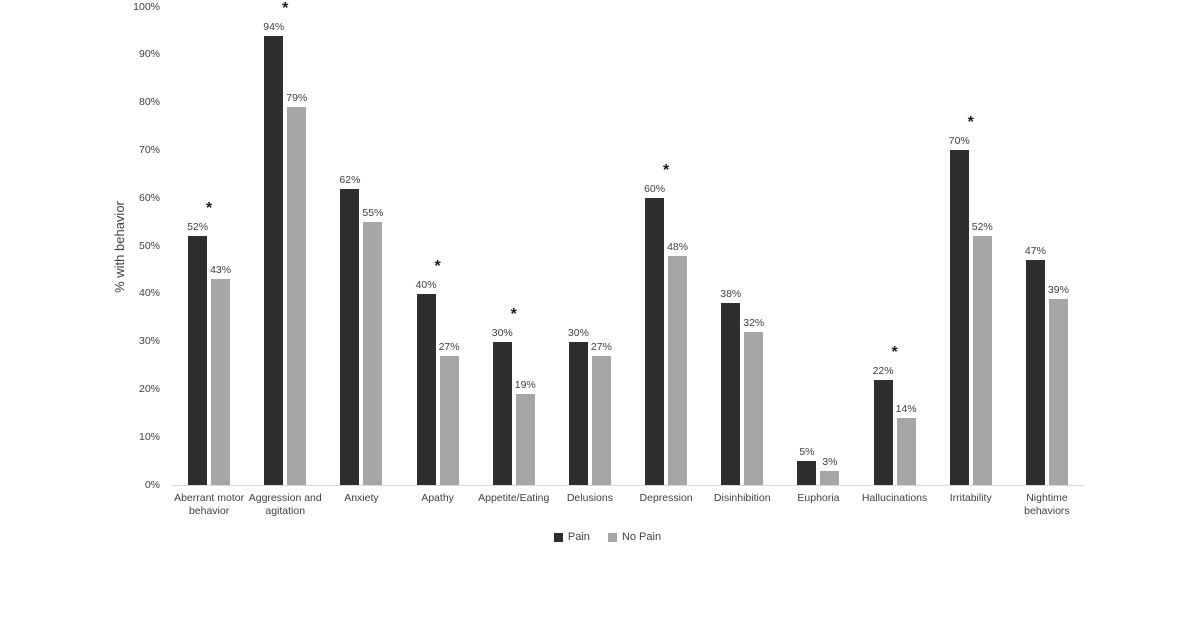  Describe the element at coordinates (149, 388) in the screenshot. I see `y-tick-label: 20%` at that location.